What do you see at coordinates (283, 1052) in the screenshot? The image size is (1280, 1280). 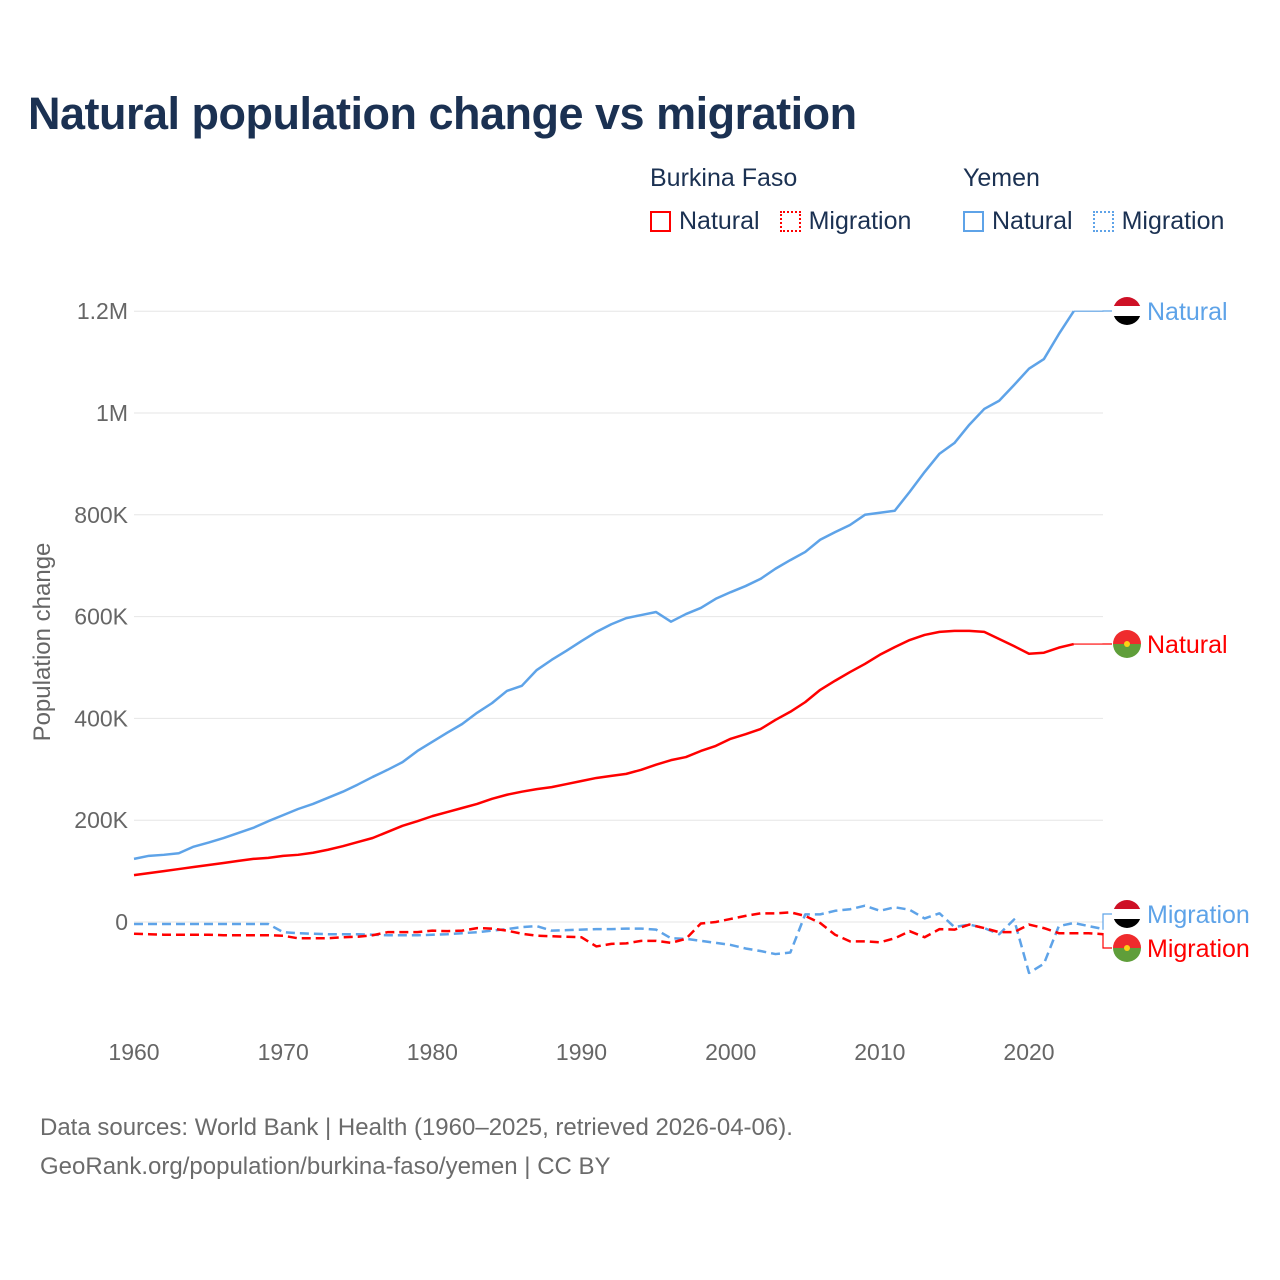 I see `x-tick-label: 1970` at bounding box center [283, 1052].